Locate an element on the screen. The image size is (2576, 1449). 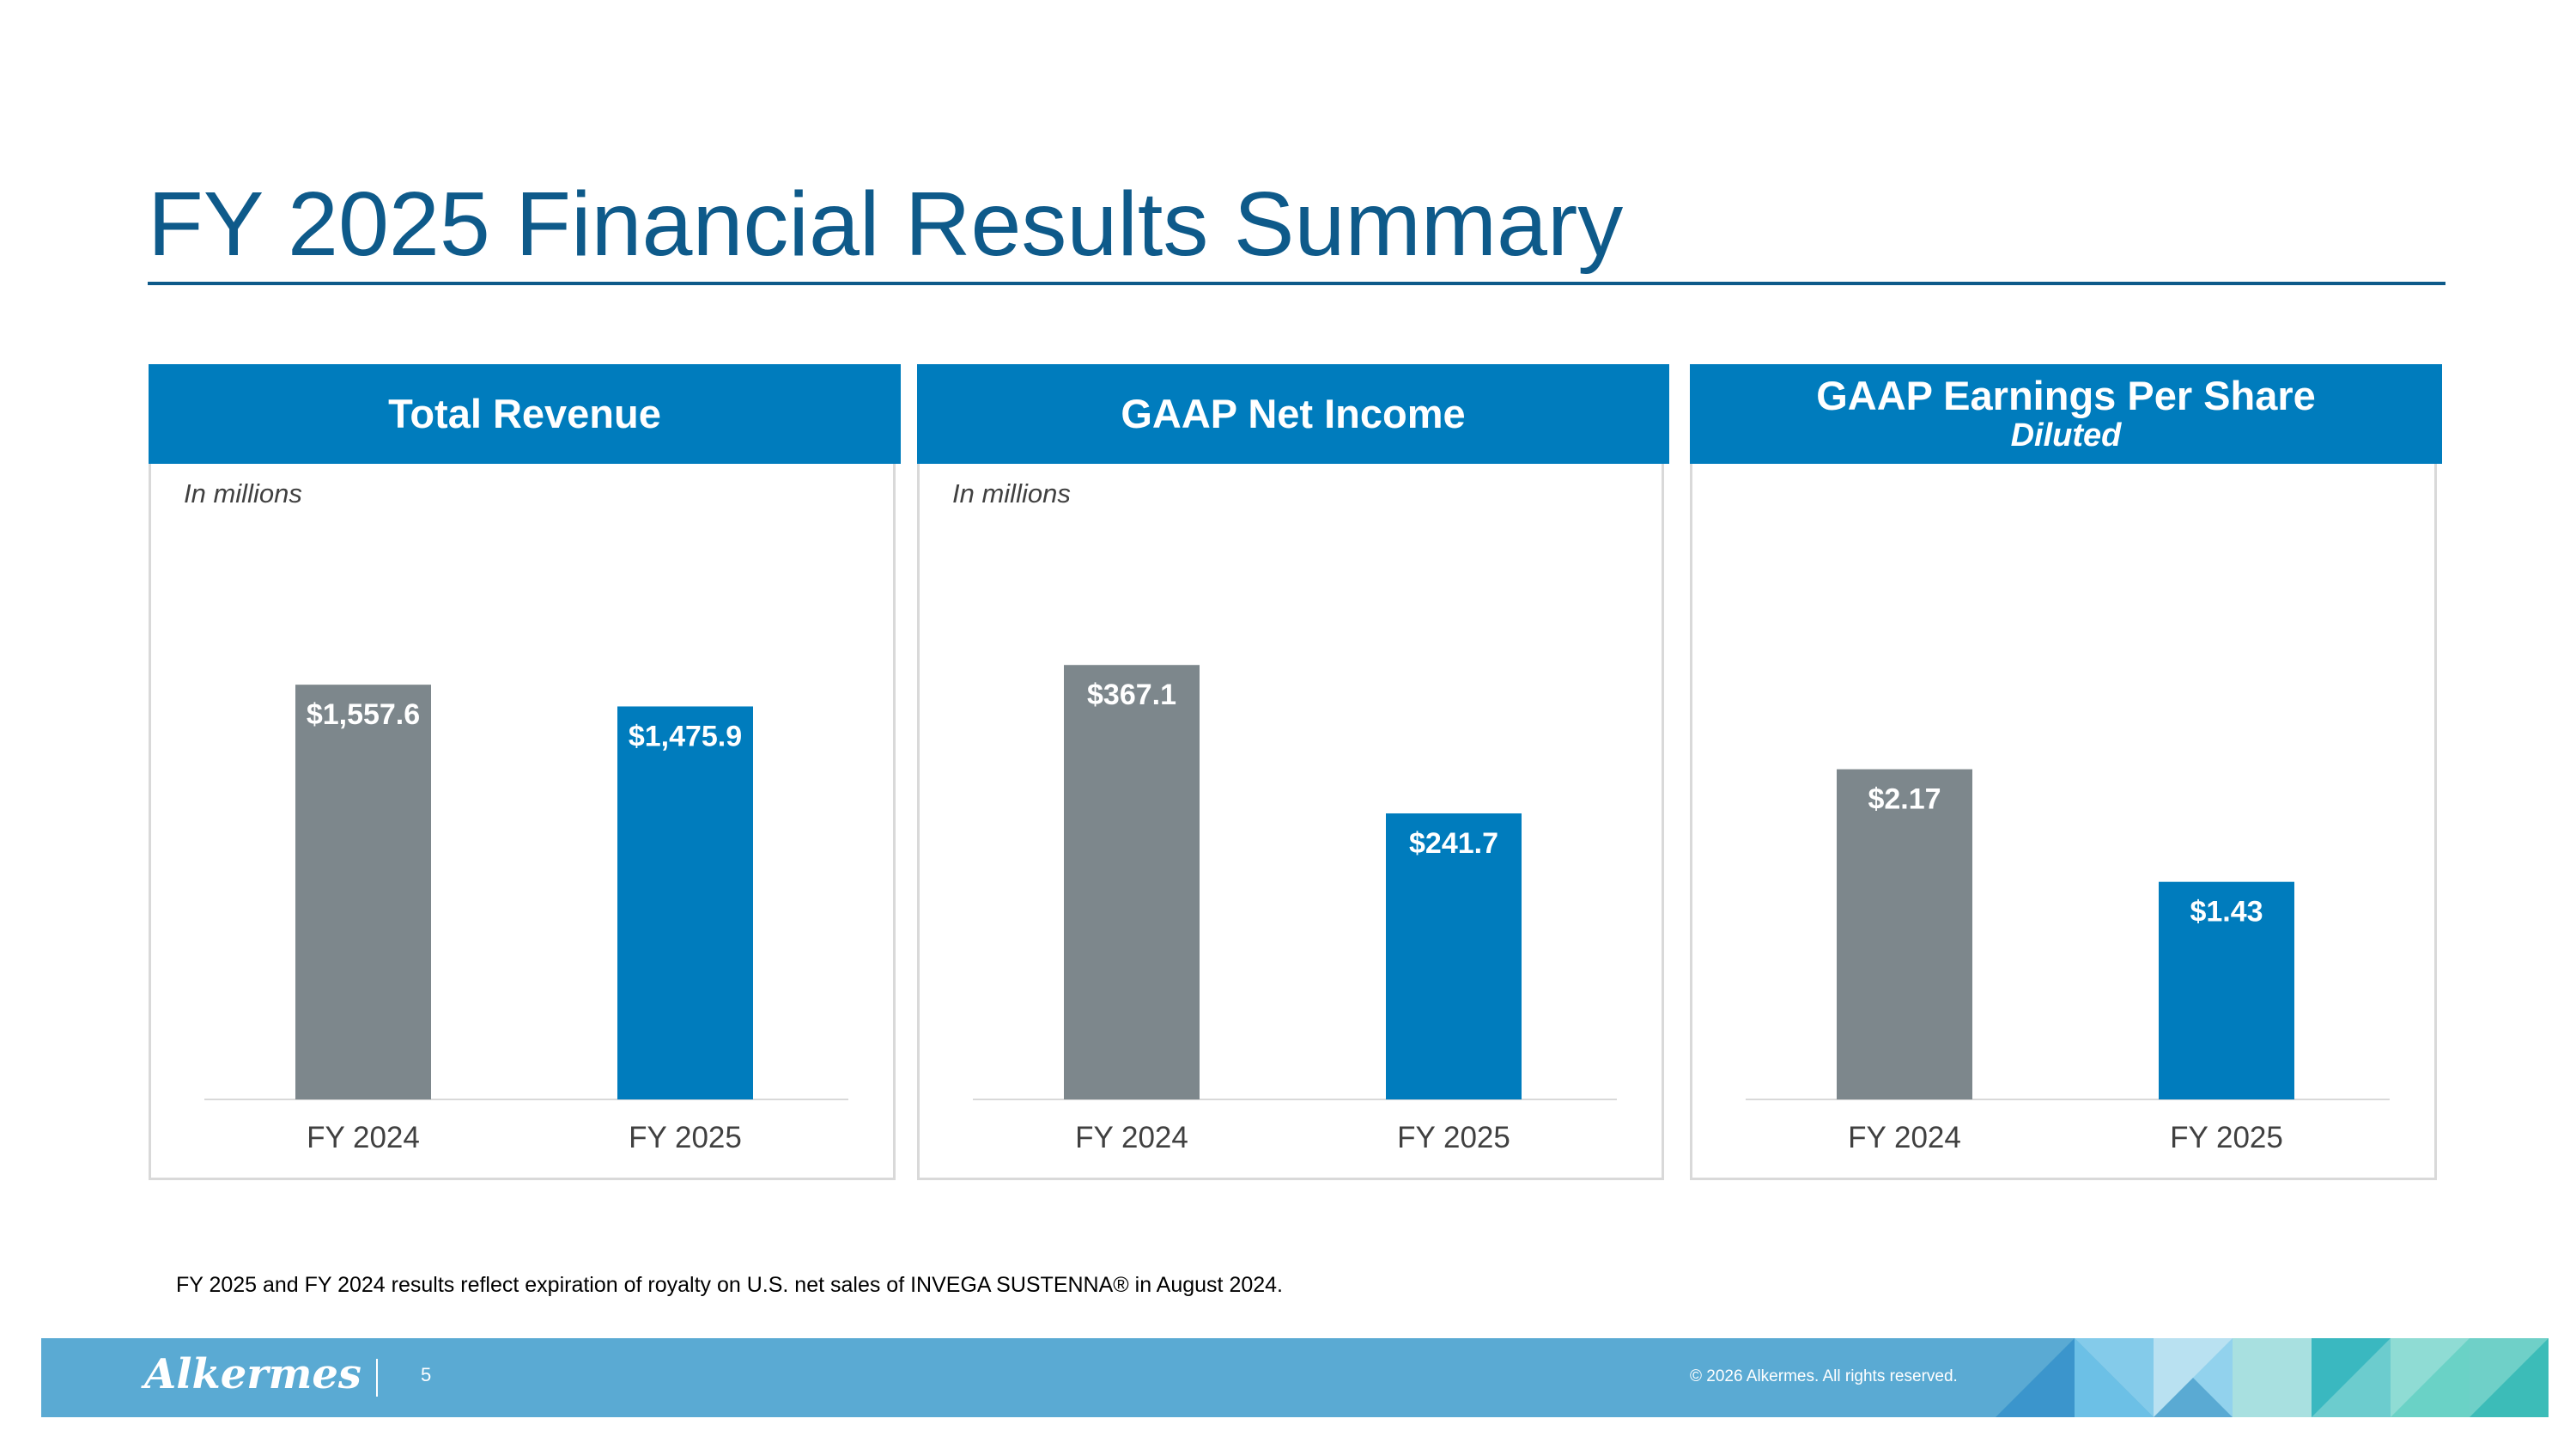
bar-total-revenue-fy-2024 is located at coordinates (363, 892).